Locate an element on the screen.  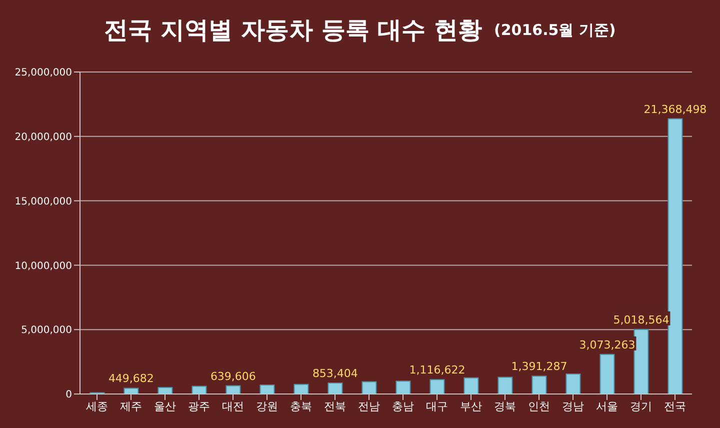
data-label: 1,116,622 is located at coordinates (437, 370).